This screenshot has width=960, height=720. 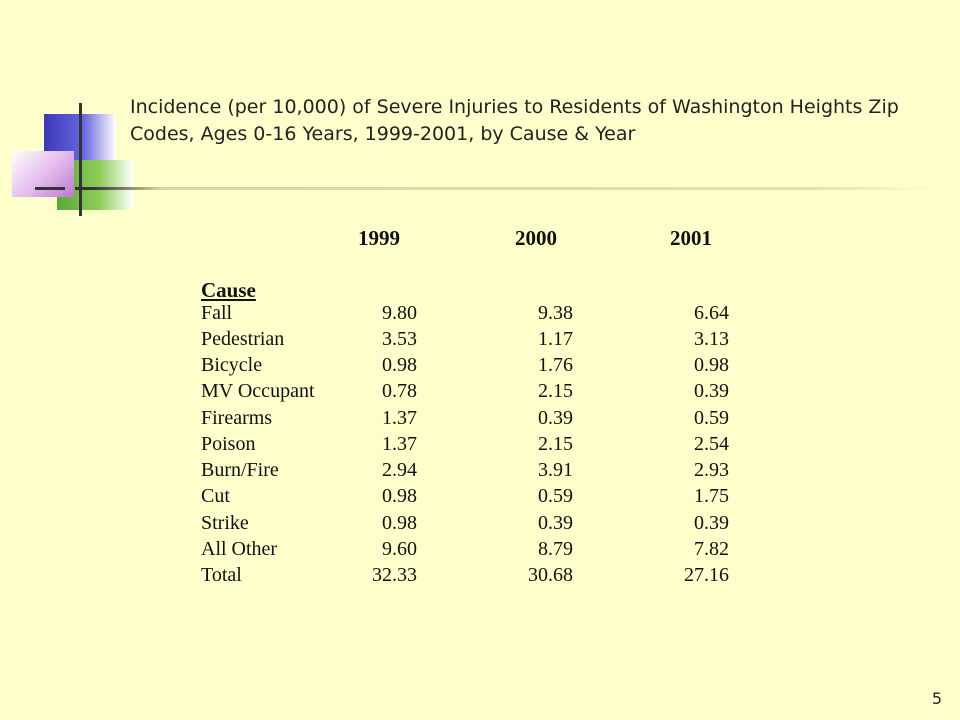 What do you see at coordinates (536, 238) in the screenshot?
I see `year-header-2000: 2000` at bounding box center [536, 238].